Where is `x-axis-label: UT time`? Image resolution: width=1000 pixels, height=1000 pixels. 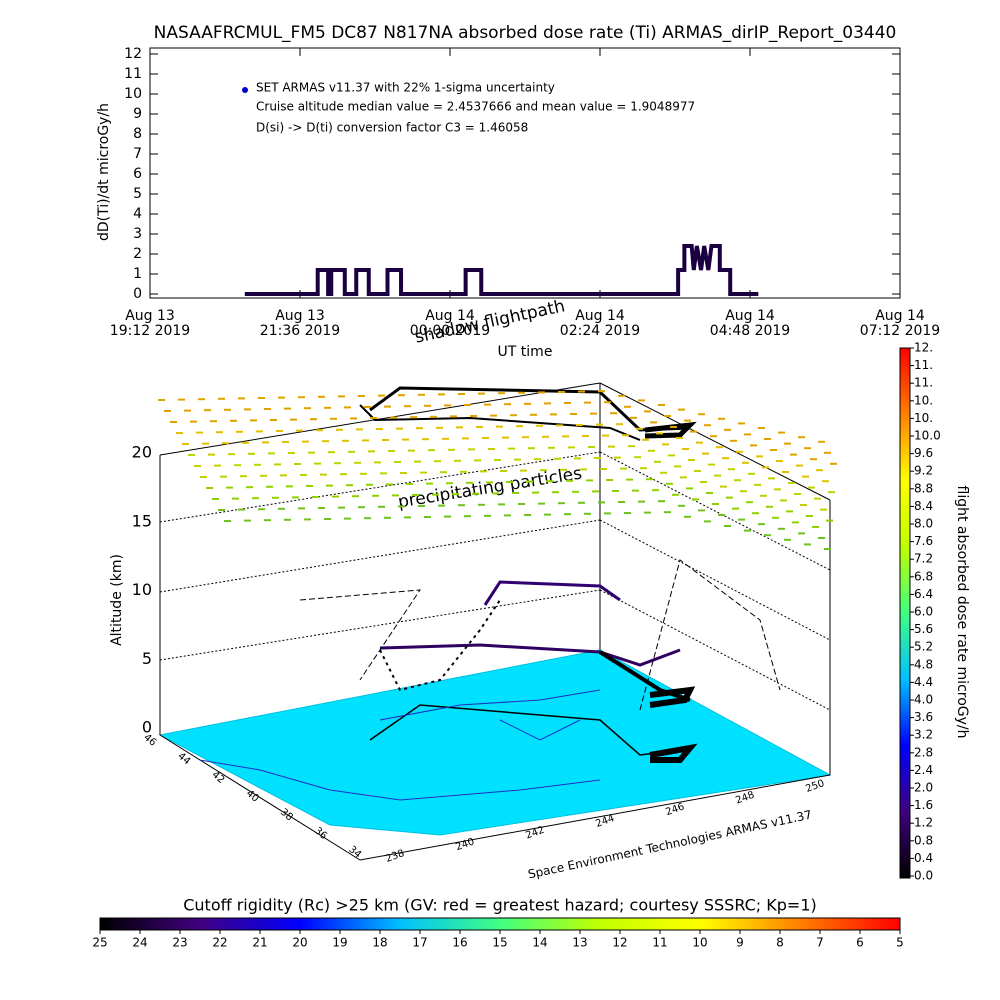 x-axis-label: UT time is located at coordinates (525, 352).